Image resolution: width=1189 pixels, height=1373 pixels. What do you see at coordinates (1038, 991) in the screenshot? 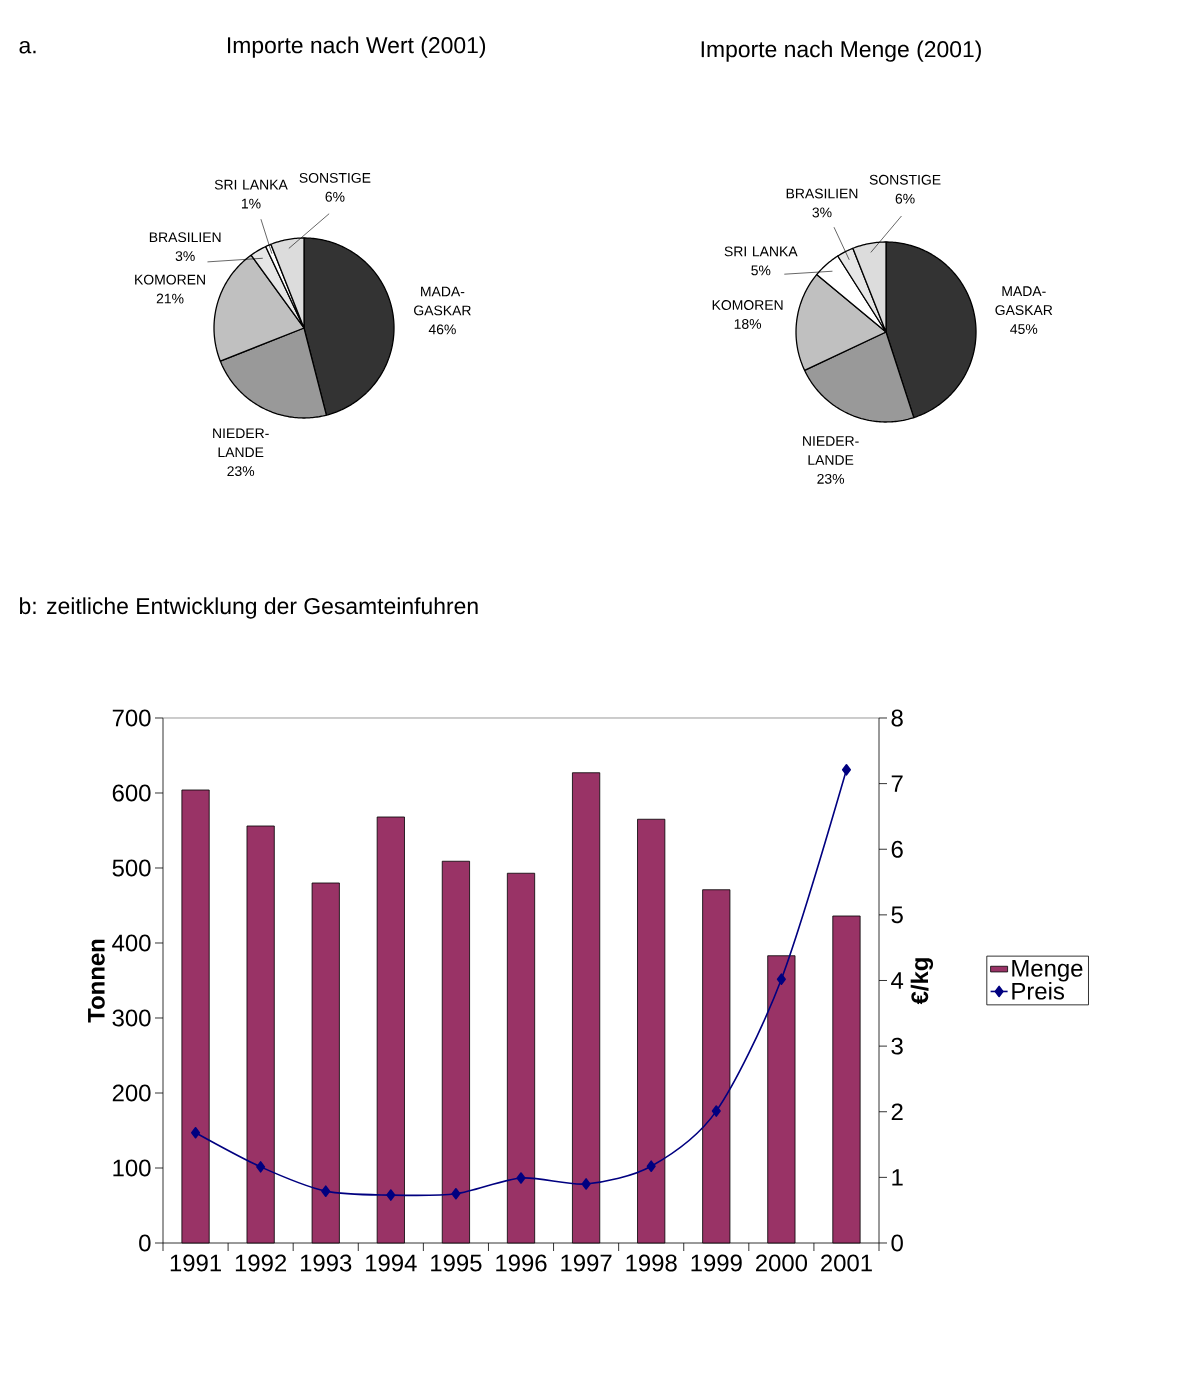
I see `legend-label: Preis` at bounding box center [1038, 991].